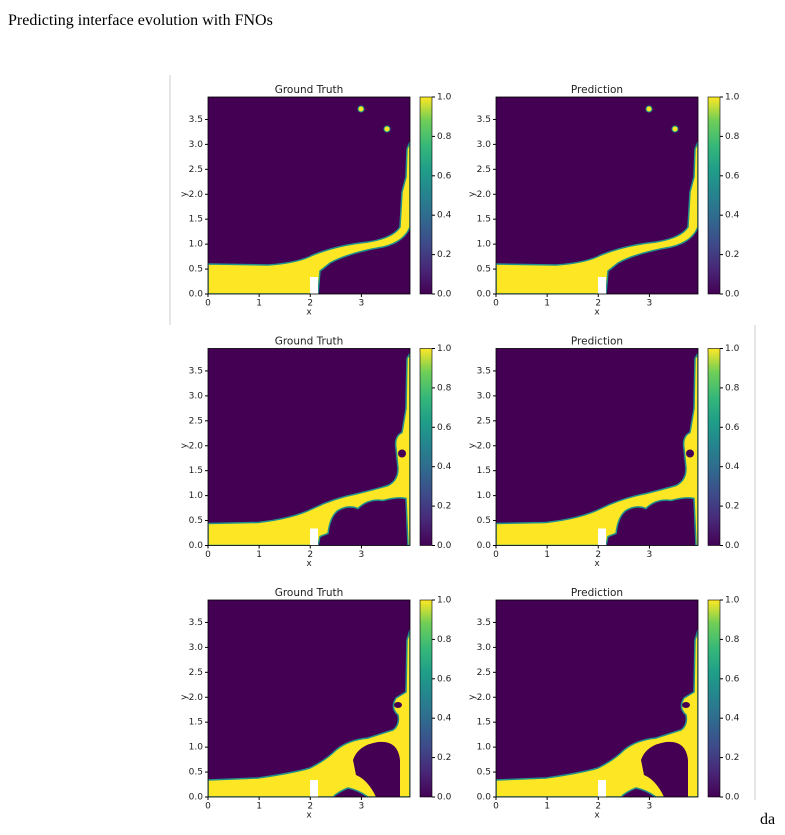 This screenshot has width=785, height=835. I want to click on panel-title: Prediction, so click(597, 342).